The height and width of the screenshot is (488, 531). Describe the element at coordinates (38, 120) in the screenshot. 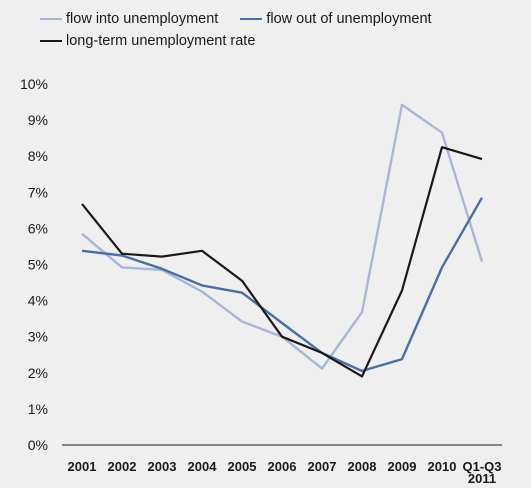

I see `y-tick-label: 9%` at that location.